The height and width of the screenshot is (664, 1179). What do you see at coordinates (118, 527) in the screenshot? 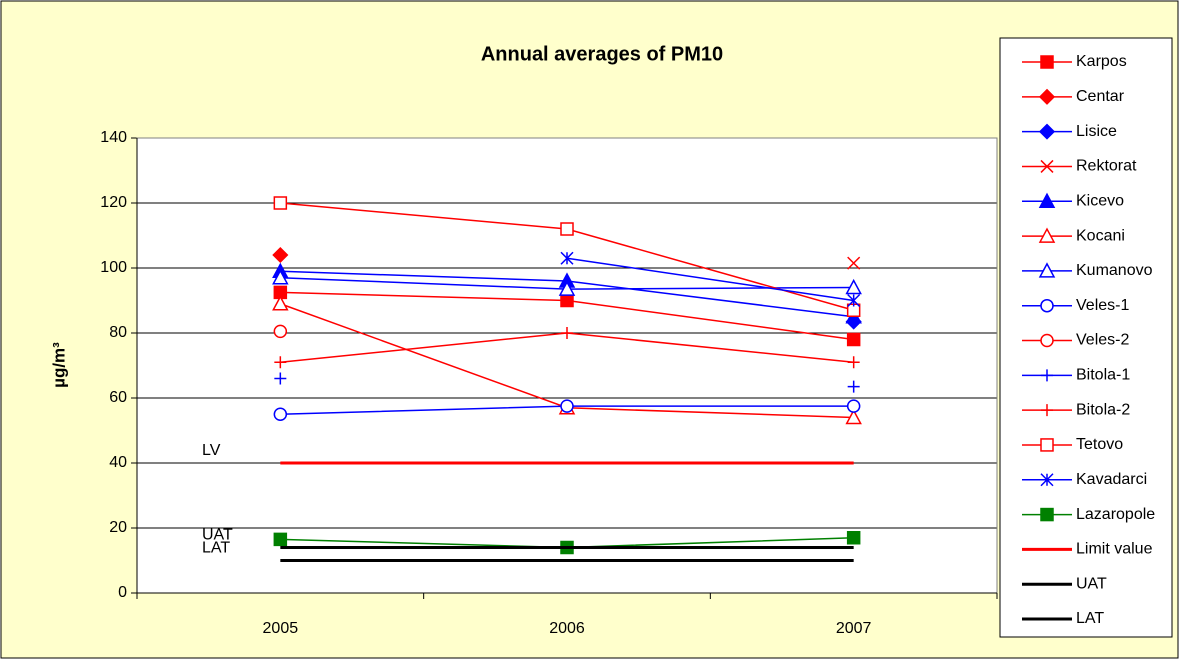
I see `y-tick-label: 20` at bounding box center [118, 527].